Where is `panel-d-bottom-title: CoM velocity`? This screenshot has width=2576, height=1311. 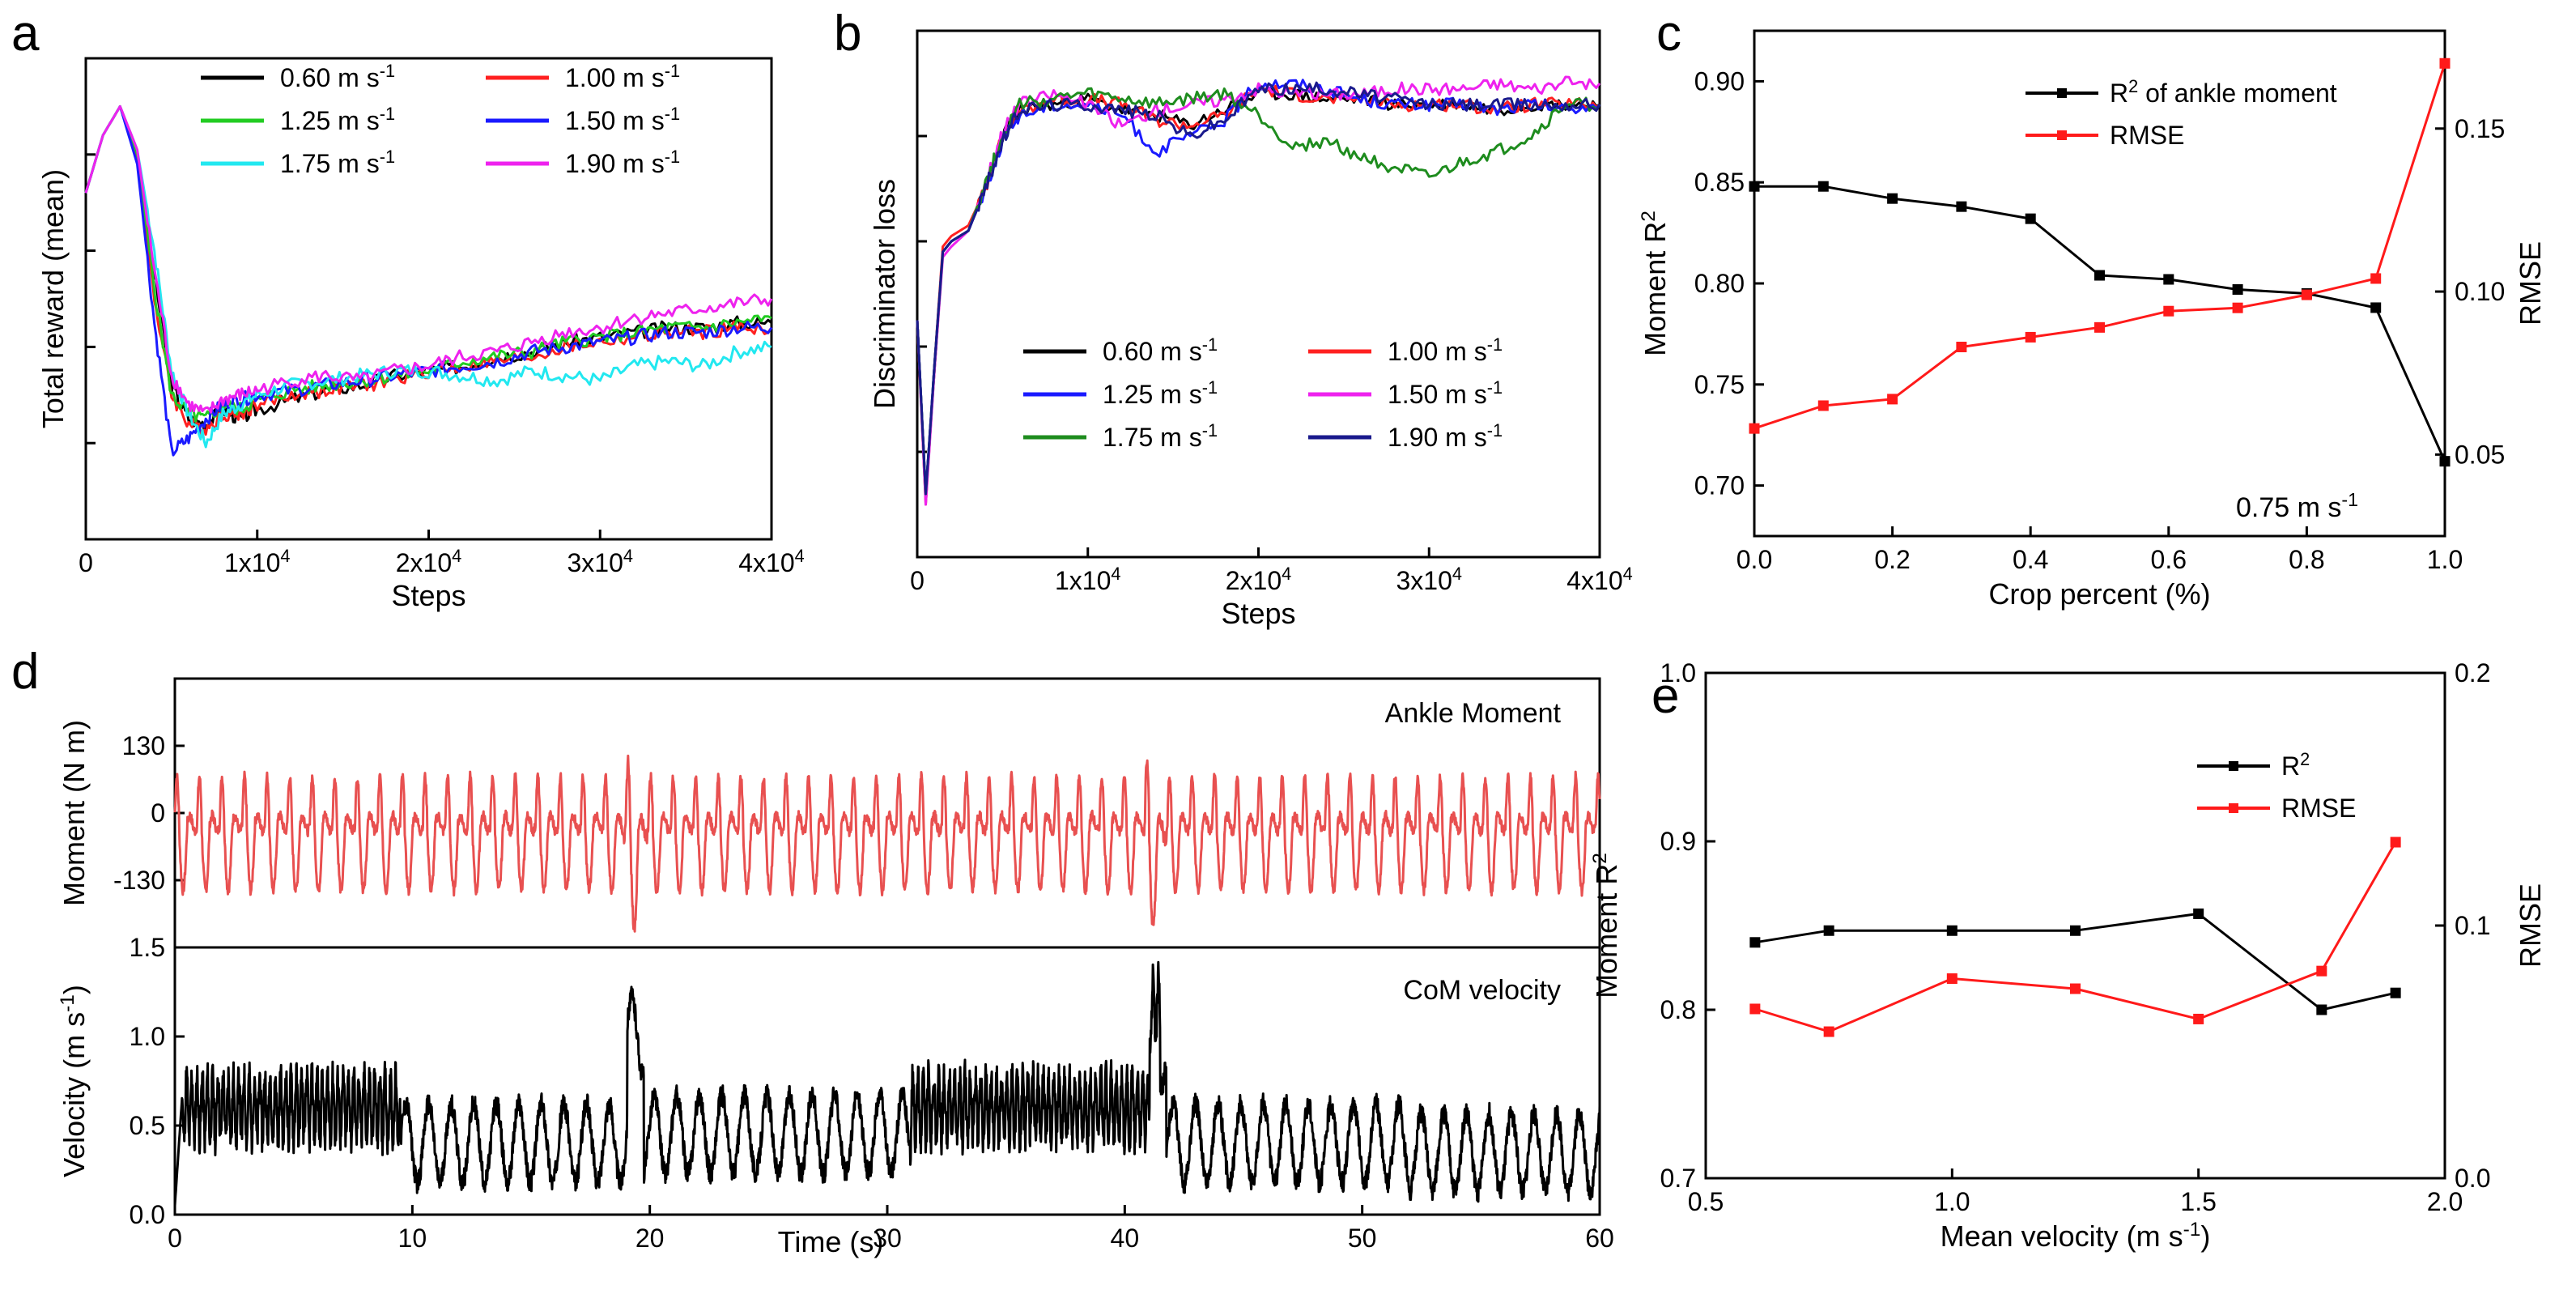
panel-d-bottom-title: CoM velocity is located at coordinates (1482, 990).